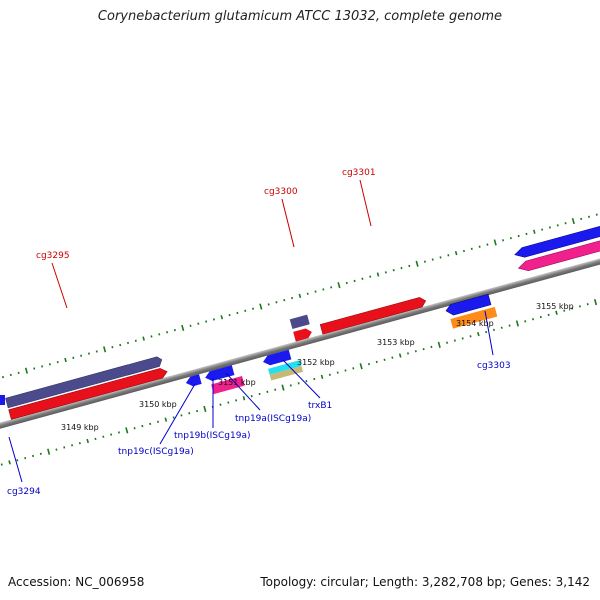 The image size is (600, 600). I want to click on leader-cg3300, so click(288, 223).